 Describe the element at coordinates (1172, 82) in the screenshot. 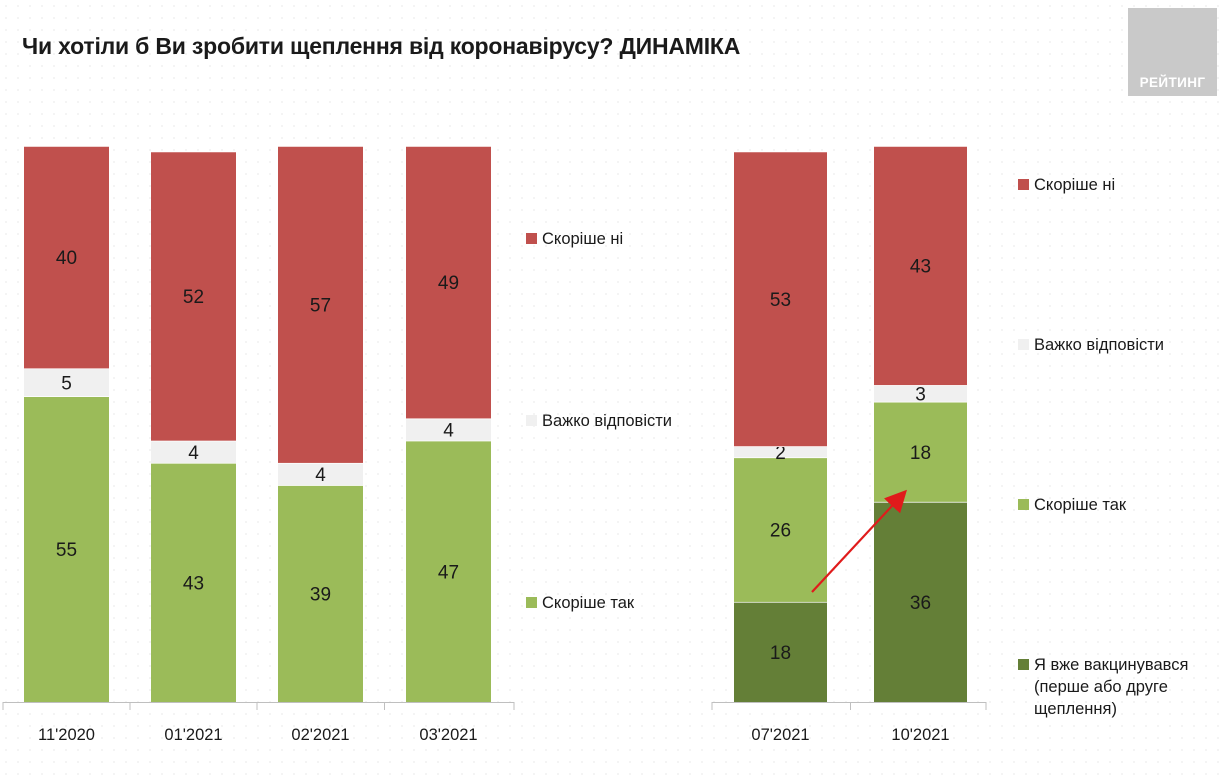

I see `logo-text: РЕЙТИНГ` at that location.